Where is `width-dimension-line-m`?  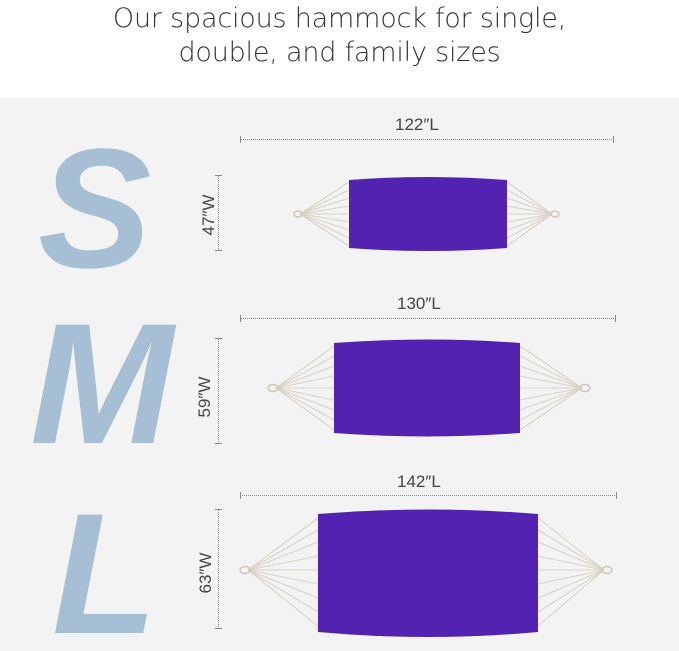 width-dimension-line-m is located at coordinates (218, 391).